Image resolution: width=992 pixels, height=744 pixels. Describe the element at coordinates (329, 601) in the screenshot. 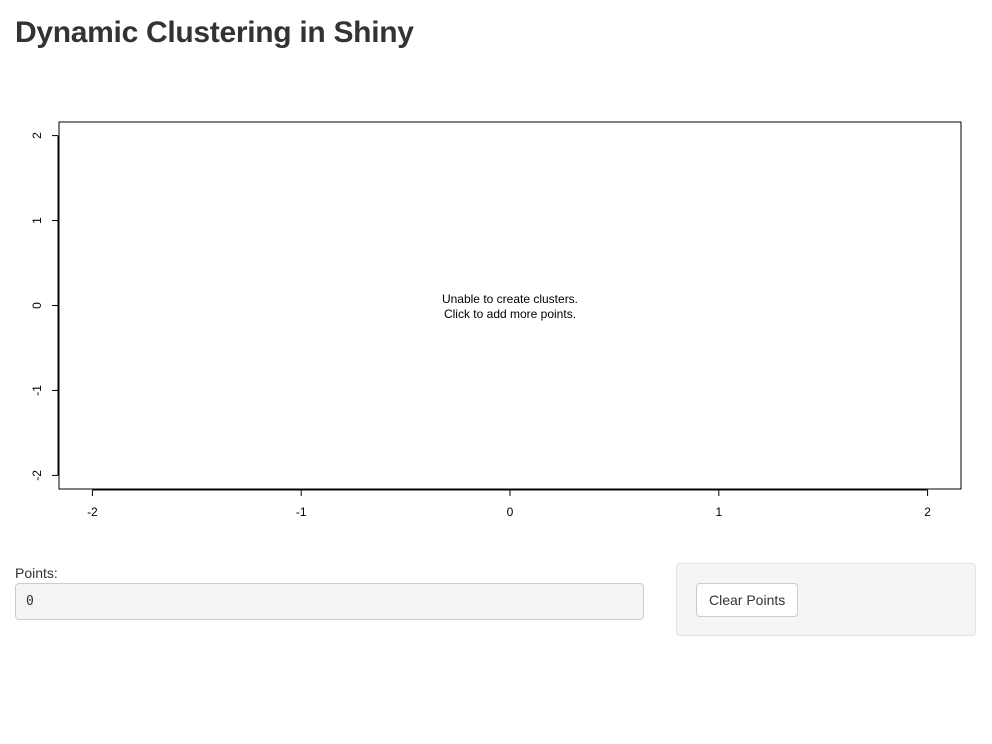

I see `points-count-output: 0` at that location.